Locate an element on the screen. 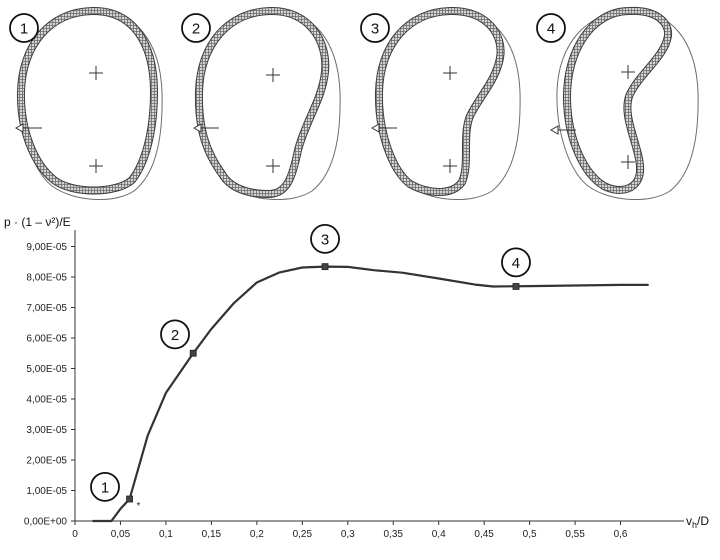 The width and height of the screenshot is (720, 560). panel-2: 2 is located at coordinates (261, 103).